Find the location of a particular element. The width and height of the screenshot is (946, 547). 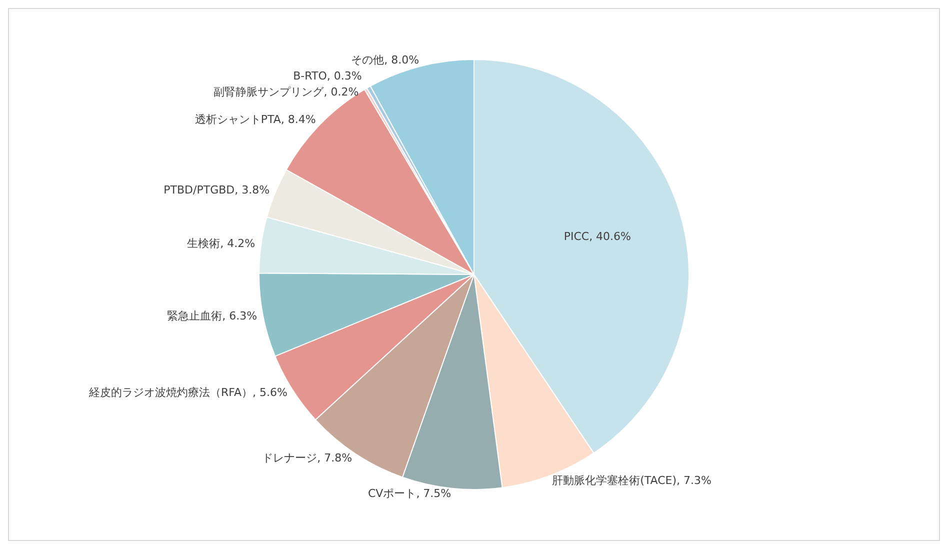

slice-label: 肝動脈化学塞栓術(TACE) is located at coordinates (614, 481).